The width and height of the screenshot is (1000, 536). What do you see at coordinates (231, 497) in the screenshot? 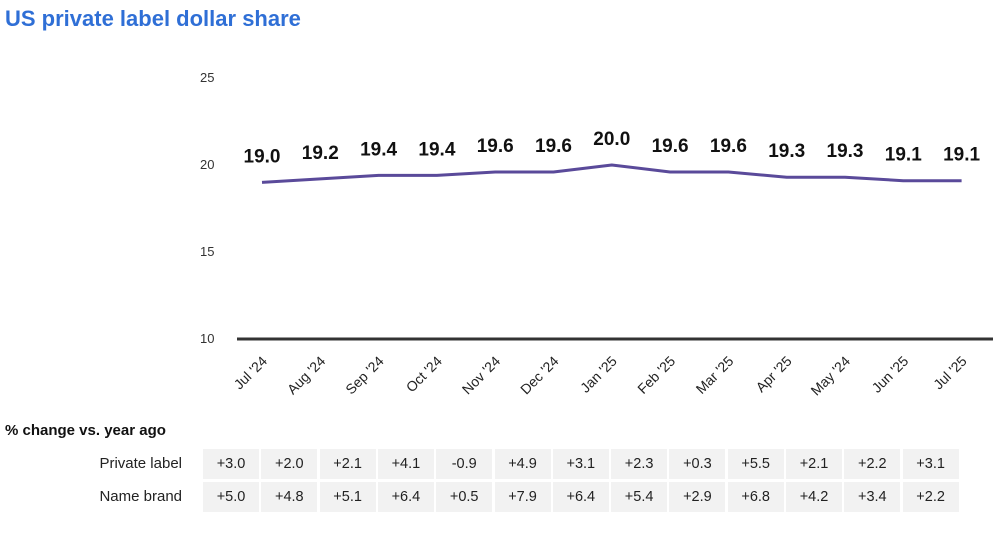
I see `table-cell: +5.0` at bounding box center [231, 497].